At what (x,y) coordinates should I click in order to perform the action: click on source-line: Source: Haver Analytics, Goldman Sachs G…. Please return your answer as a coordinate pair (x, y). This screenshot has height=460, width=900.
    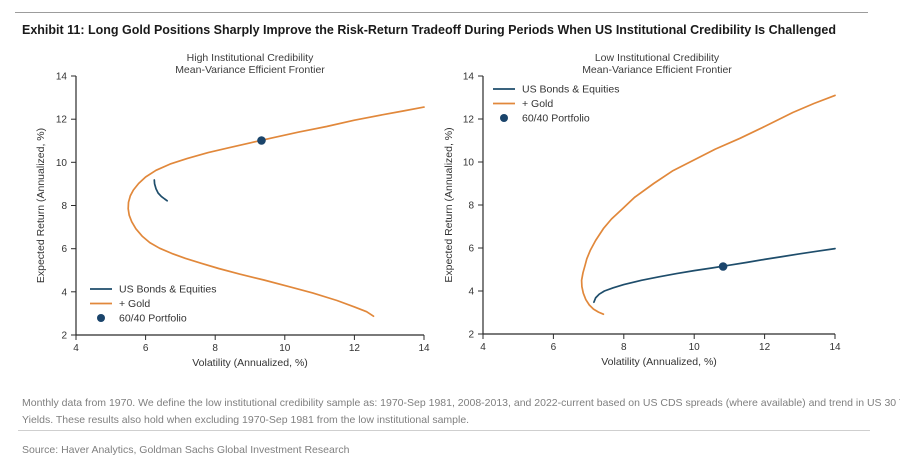
    Looking at the image, I should click on (186, 450).